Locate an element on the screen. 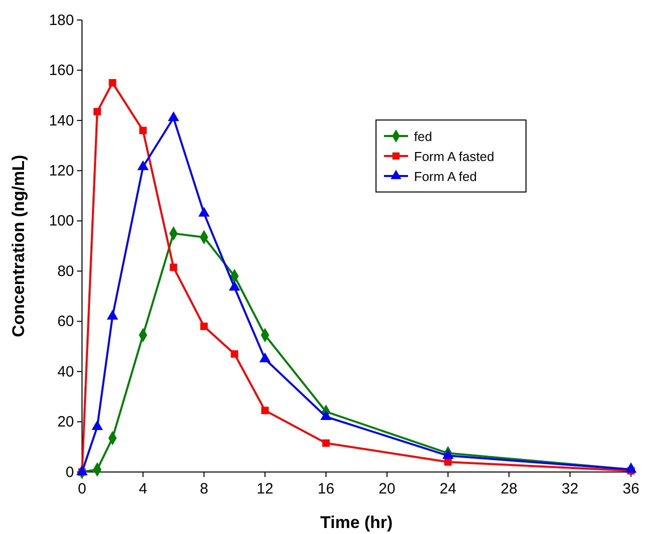 This screenshot has height=534, width=649. y-tick-label: 0 is located at coordinates (70, 472).